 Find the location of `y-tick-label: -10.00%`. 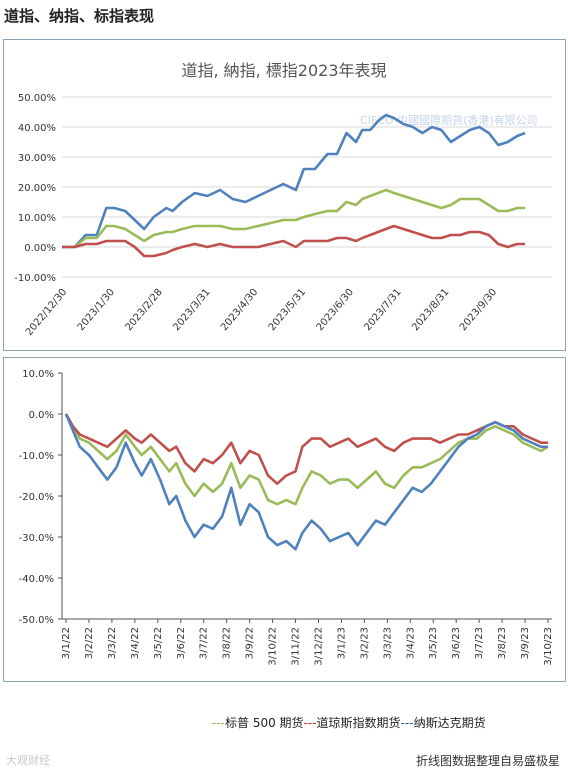

y-tick-label: -10.00% is located at coordinates (35, 278).